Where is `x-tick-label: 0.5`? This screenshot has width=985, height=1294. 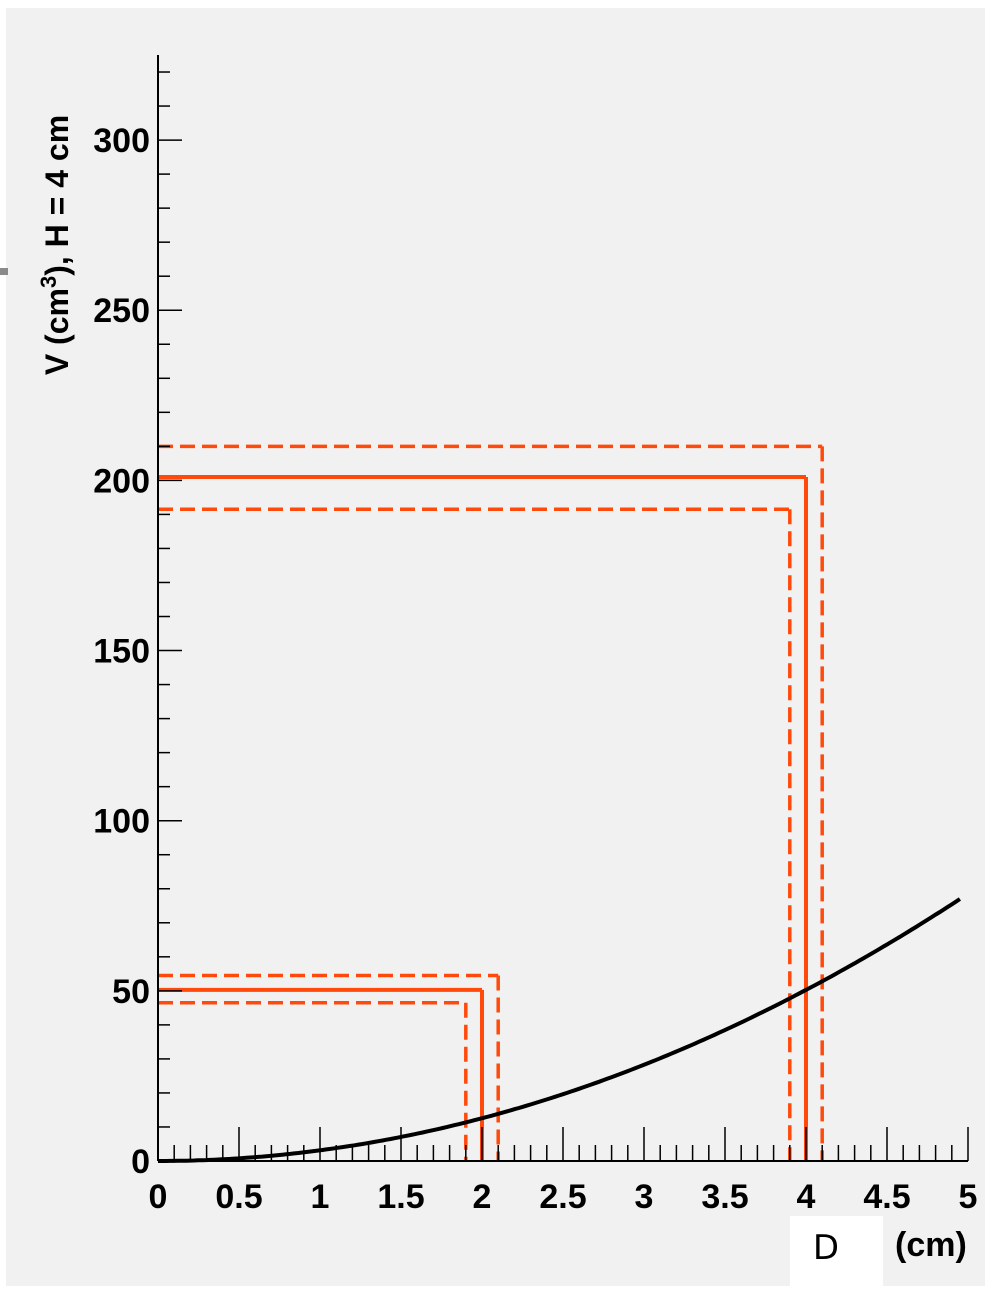
x-tick-label: 0.5 is located at coordinates (238, 1197).